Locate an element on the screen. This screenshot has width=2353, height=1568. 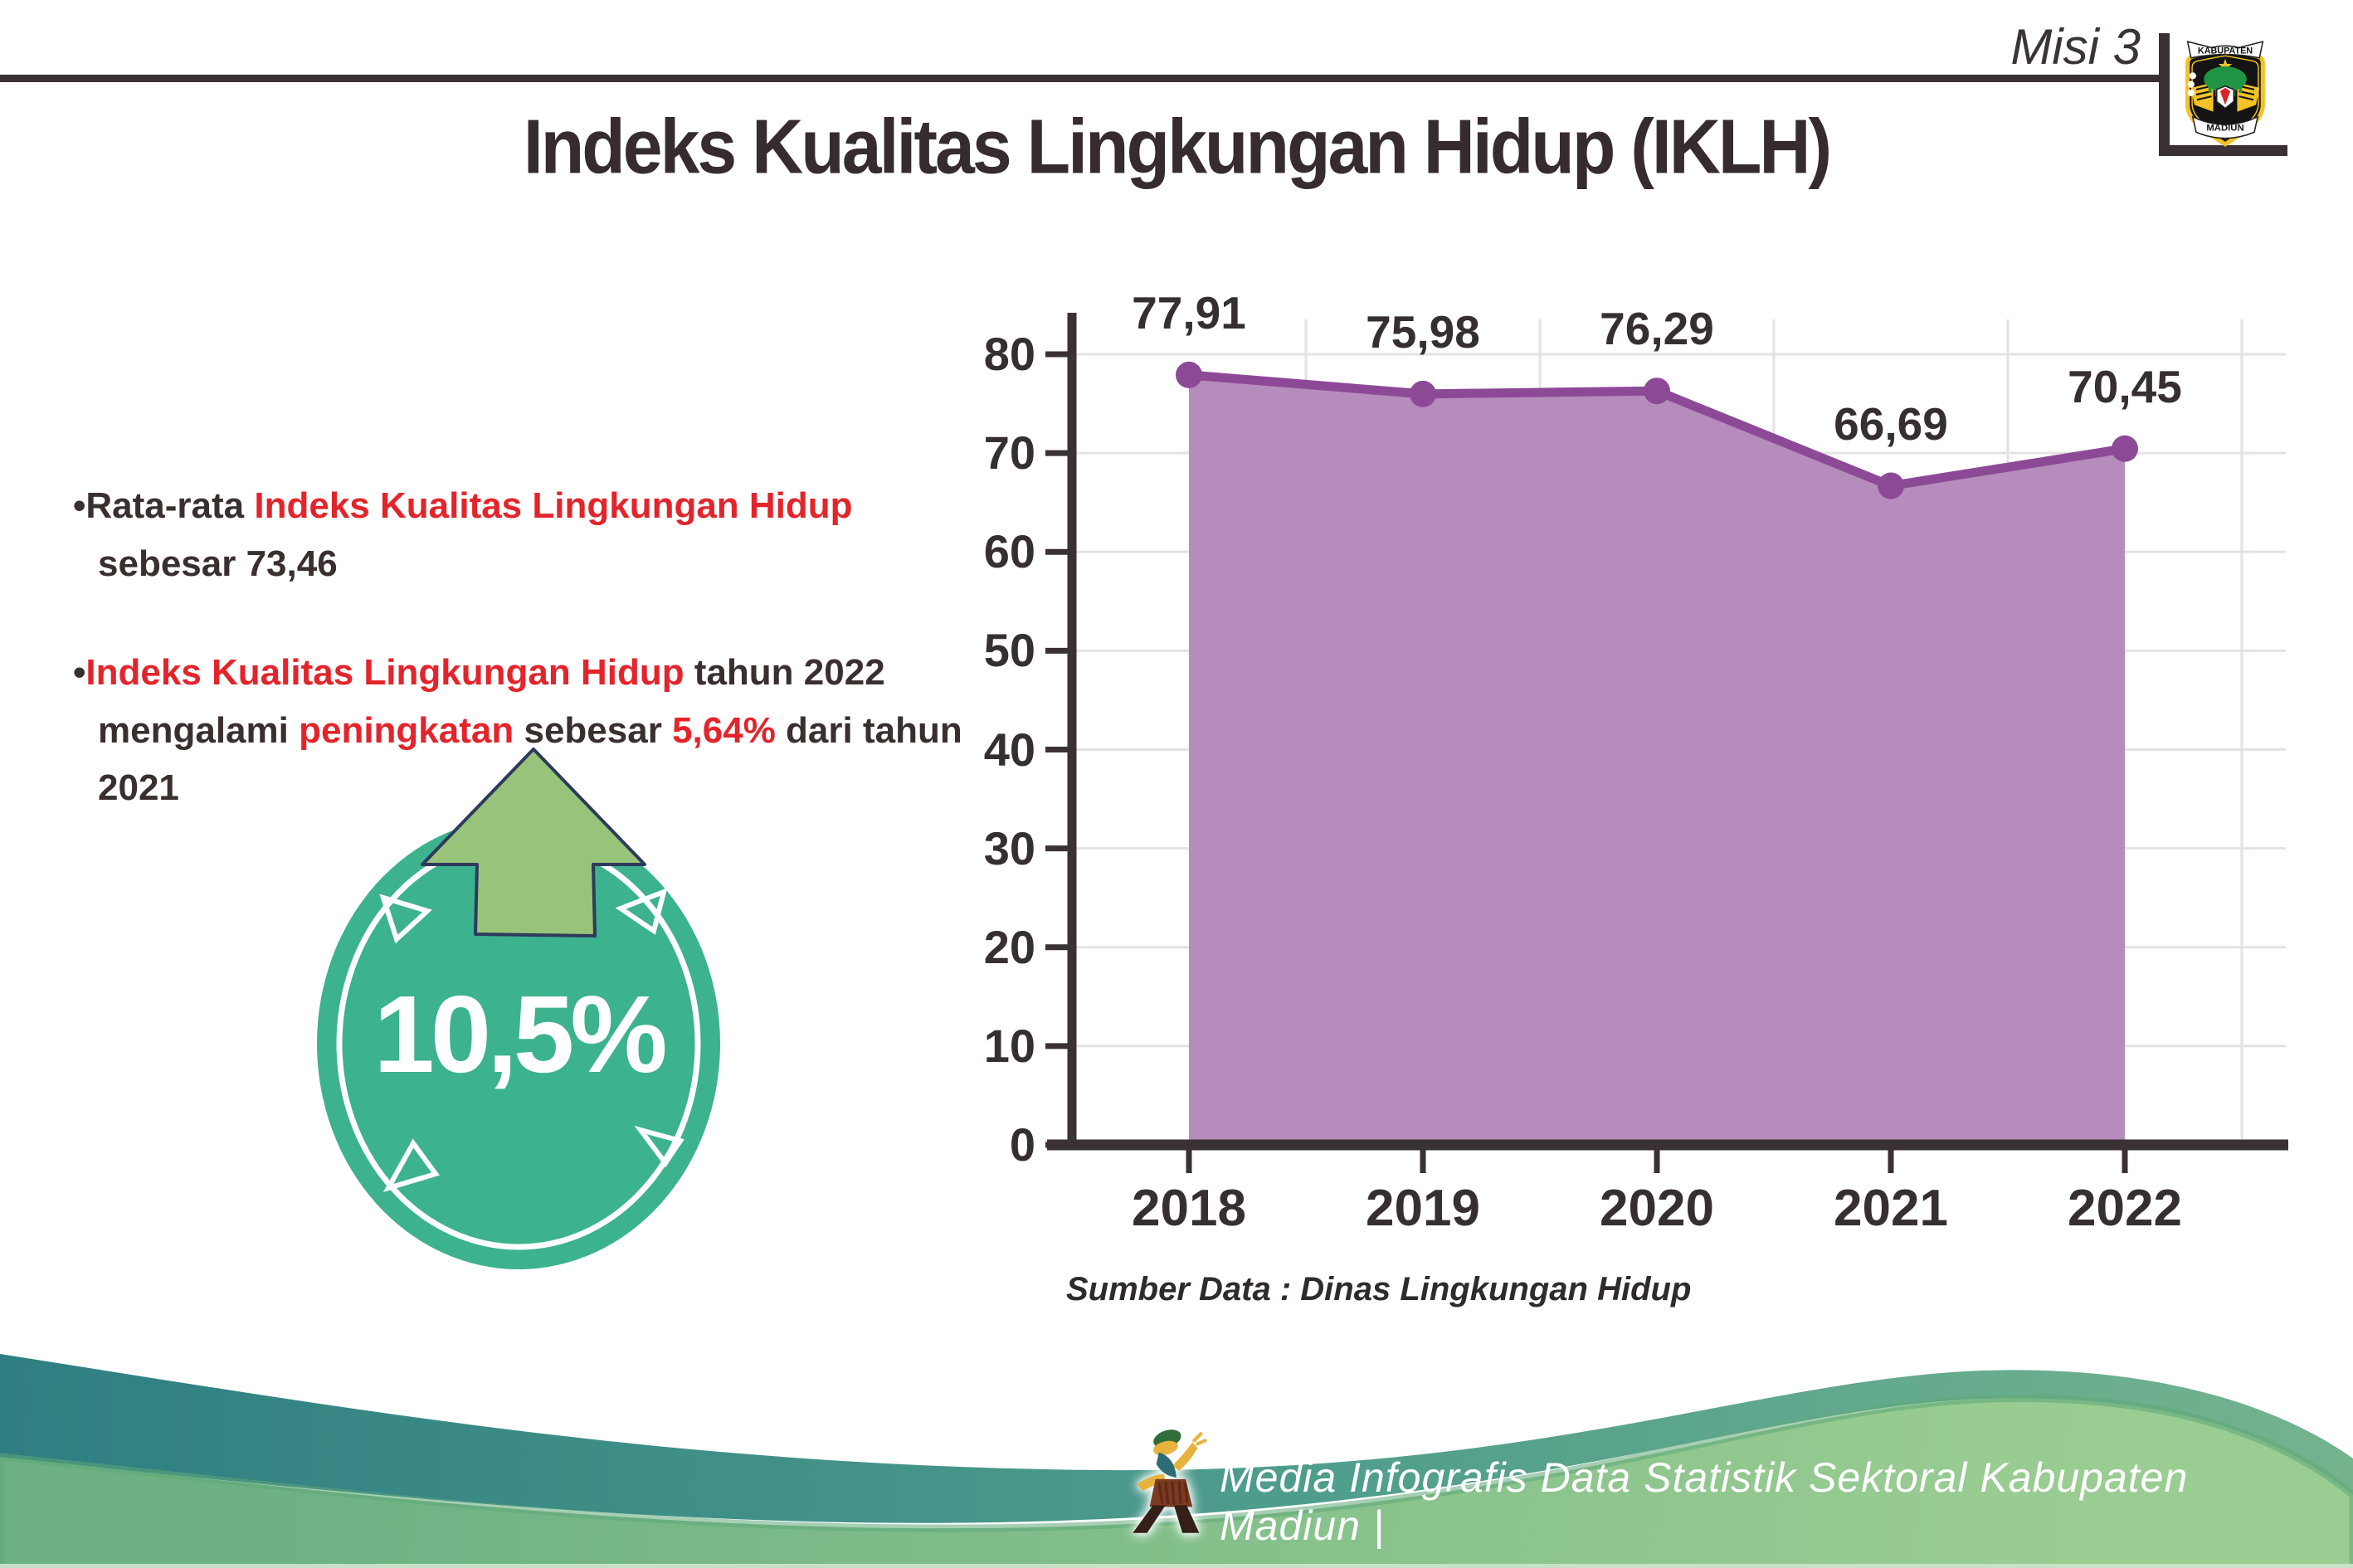
teal-wave is located at coordinates (1176, 1438).